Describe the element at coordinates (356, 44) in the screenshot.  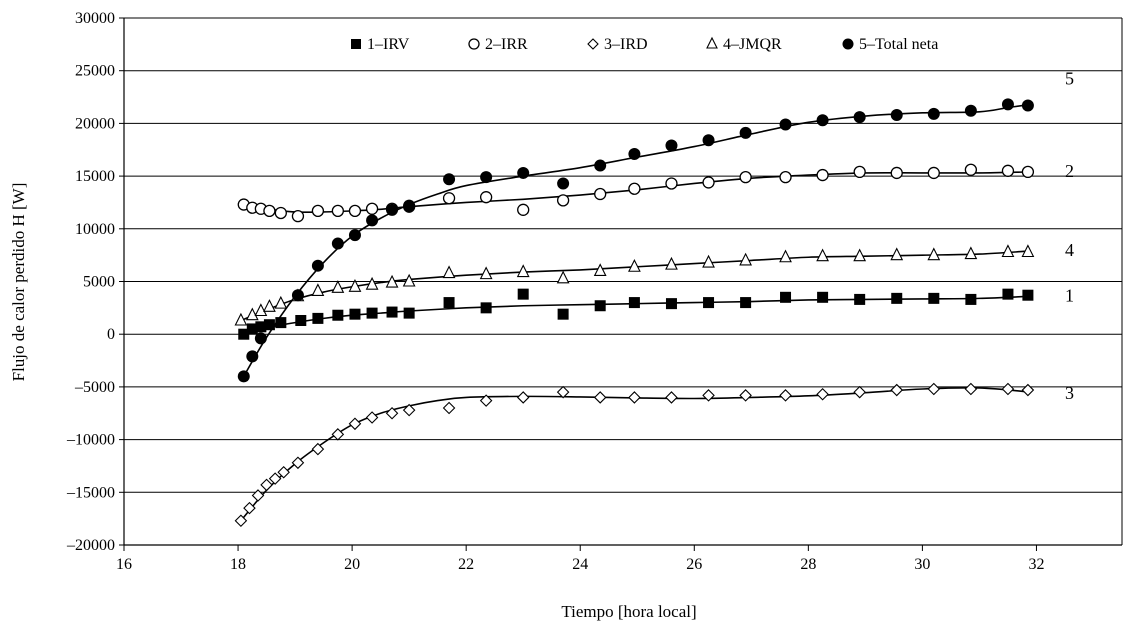
I see `legend-marker` at that location.